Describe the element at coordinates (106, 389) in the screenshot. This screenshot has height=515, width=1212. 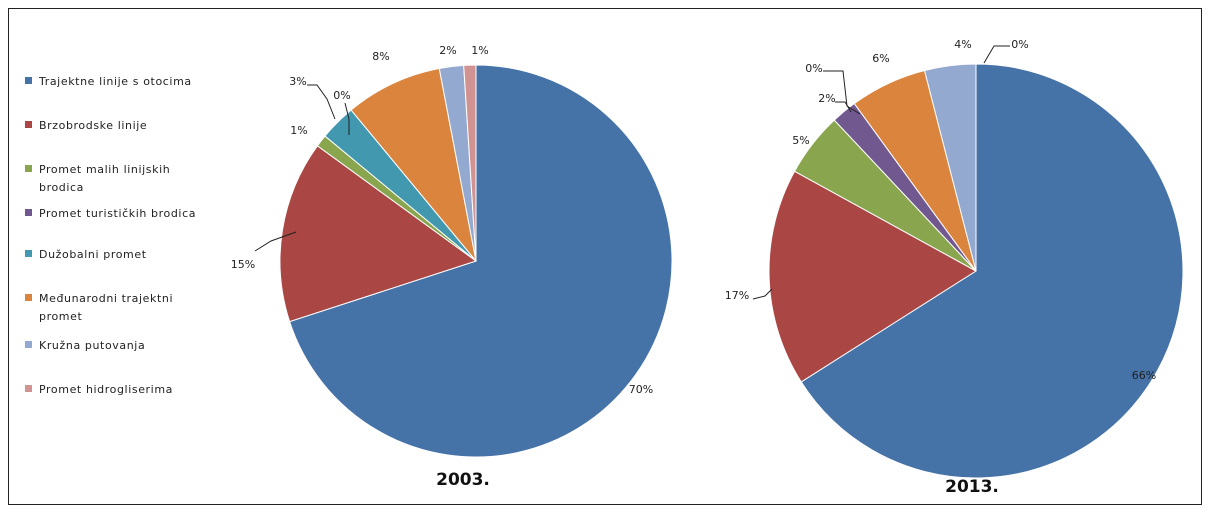
I see `legend-label: Promet hidrogliserima` at that location.